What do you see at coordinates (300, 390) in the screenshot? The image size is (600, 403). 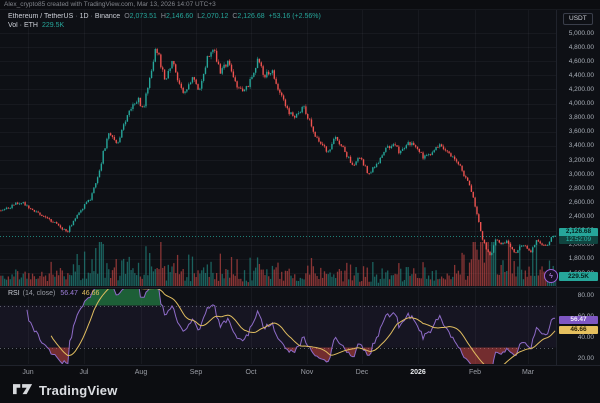 I see `footer-bar: TradingView` at bounding box center [300, 390].